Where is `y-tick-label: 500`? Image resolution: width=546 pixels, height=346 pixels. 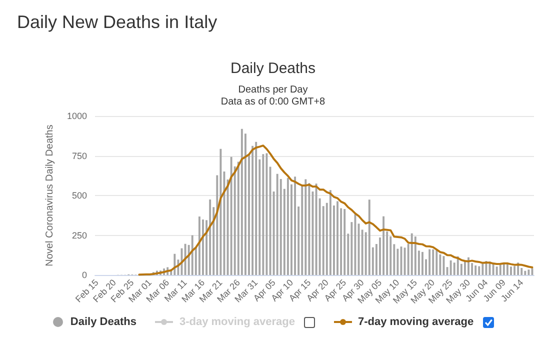
y-tick-label: 500 is located at coordinates (79, 195).